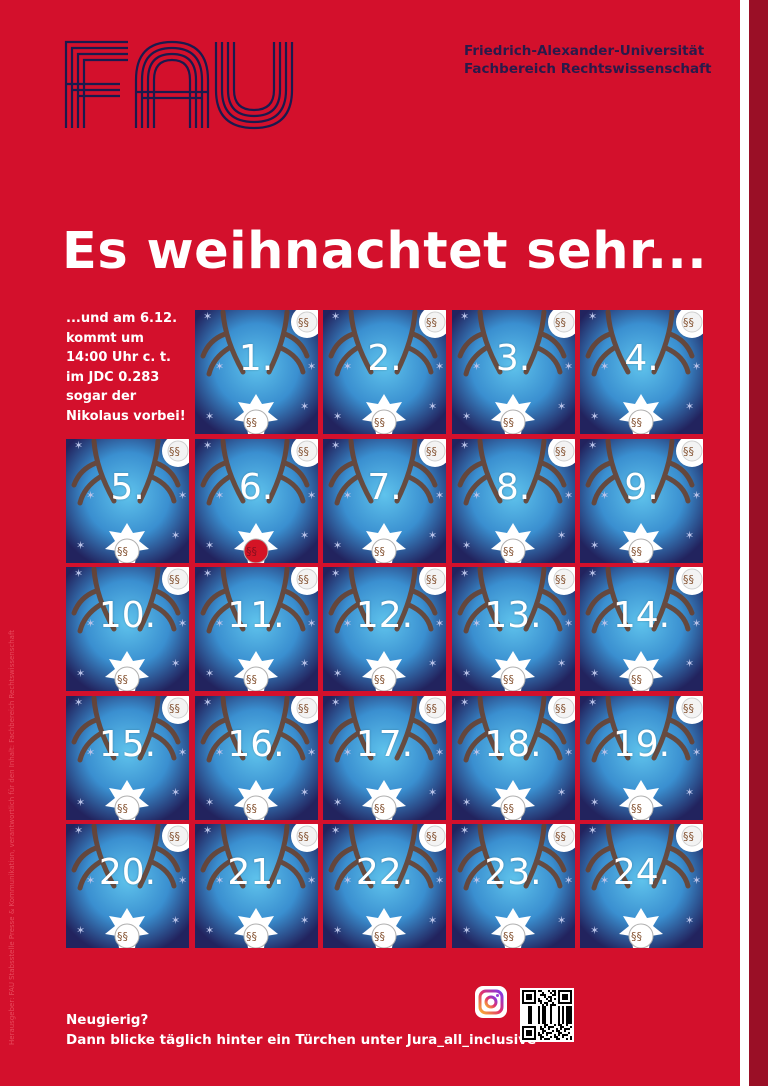 The width and height of the screenshot is (768, 1086). Describe the element at coordinates (641, 358) in the screenshot. I see `door-number: 4.` at that location.